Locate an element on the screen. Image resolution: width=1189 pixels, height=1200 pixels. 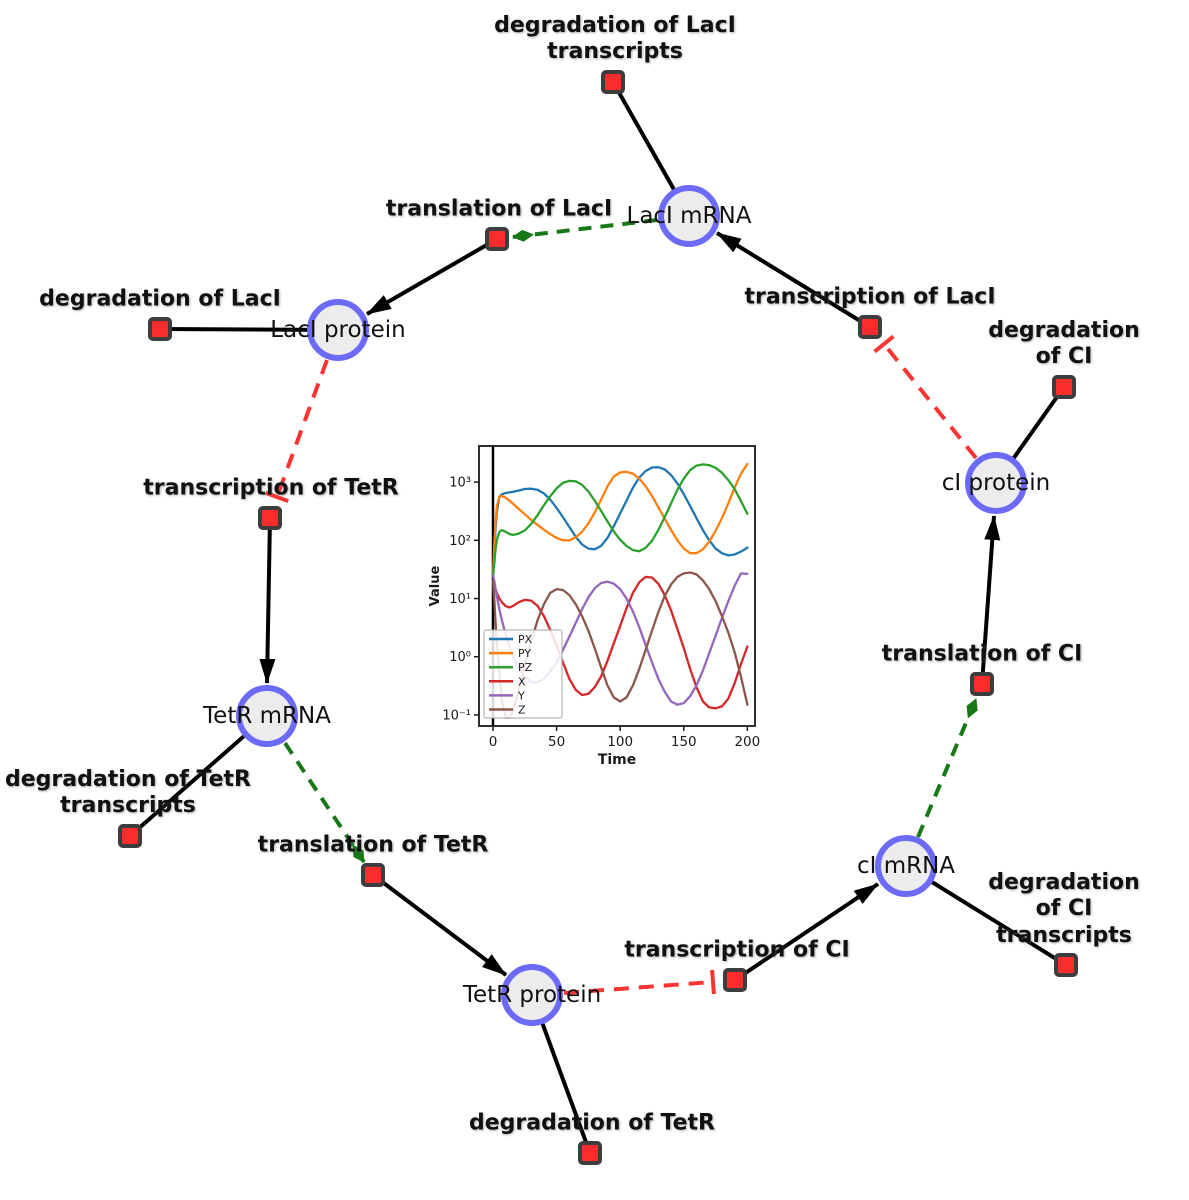
reaction-label-transcription-tetr: transcription of TetR is located at coordinates (271, 488).